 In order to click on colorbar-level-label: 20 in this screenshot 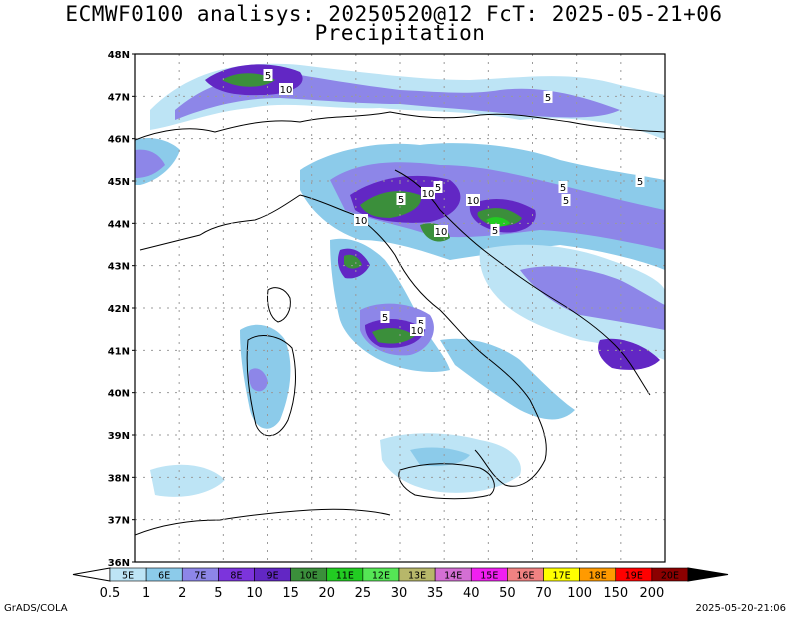, I will do `click(326, 593)`.